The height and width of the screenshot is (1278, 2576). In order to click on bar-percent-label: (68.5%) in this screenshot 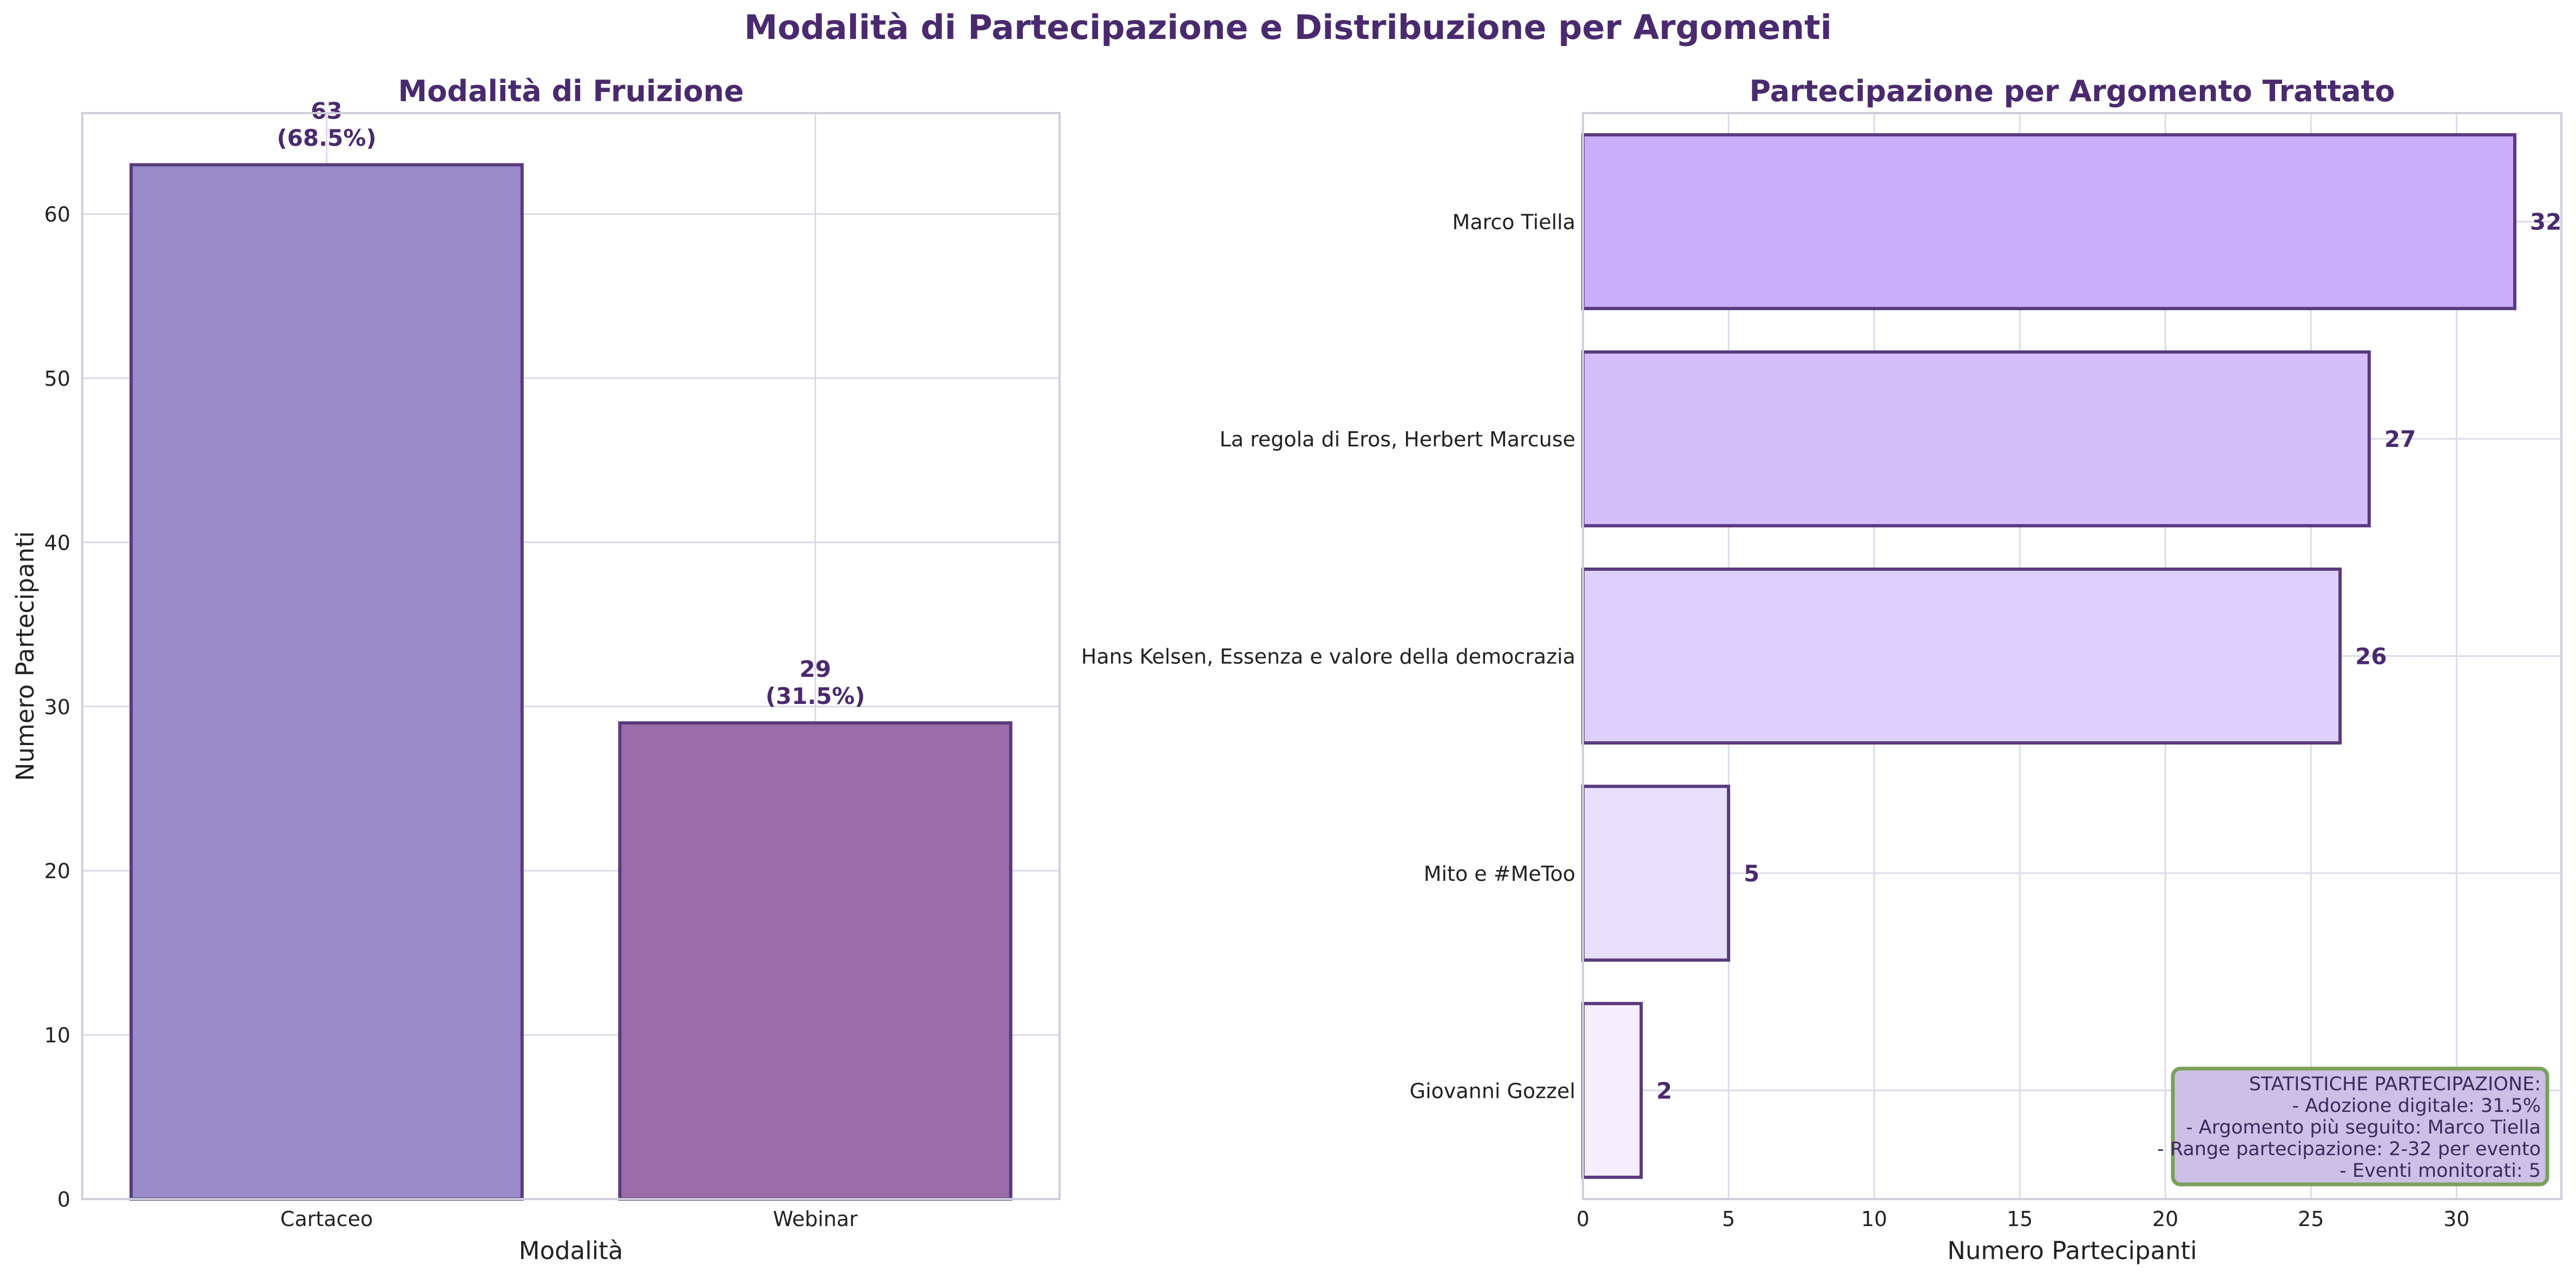, I will do `click(326, 138)`.